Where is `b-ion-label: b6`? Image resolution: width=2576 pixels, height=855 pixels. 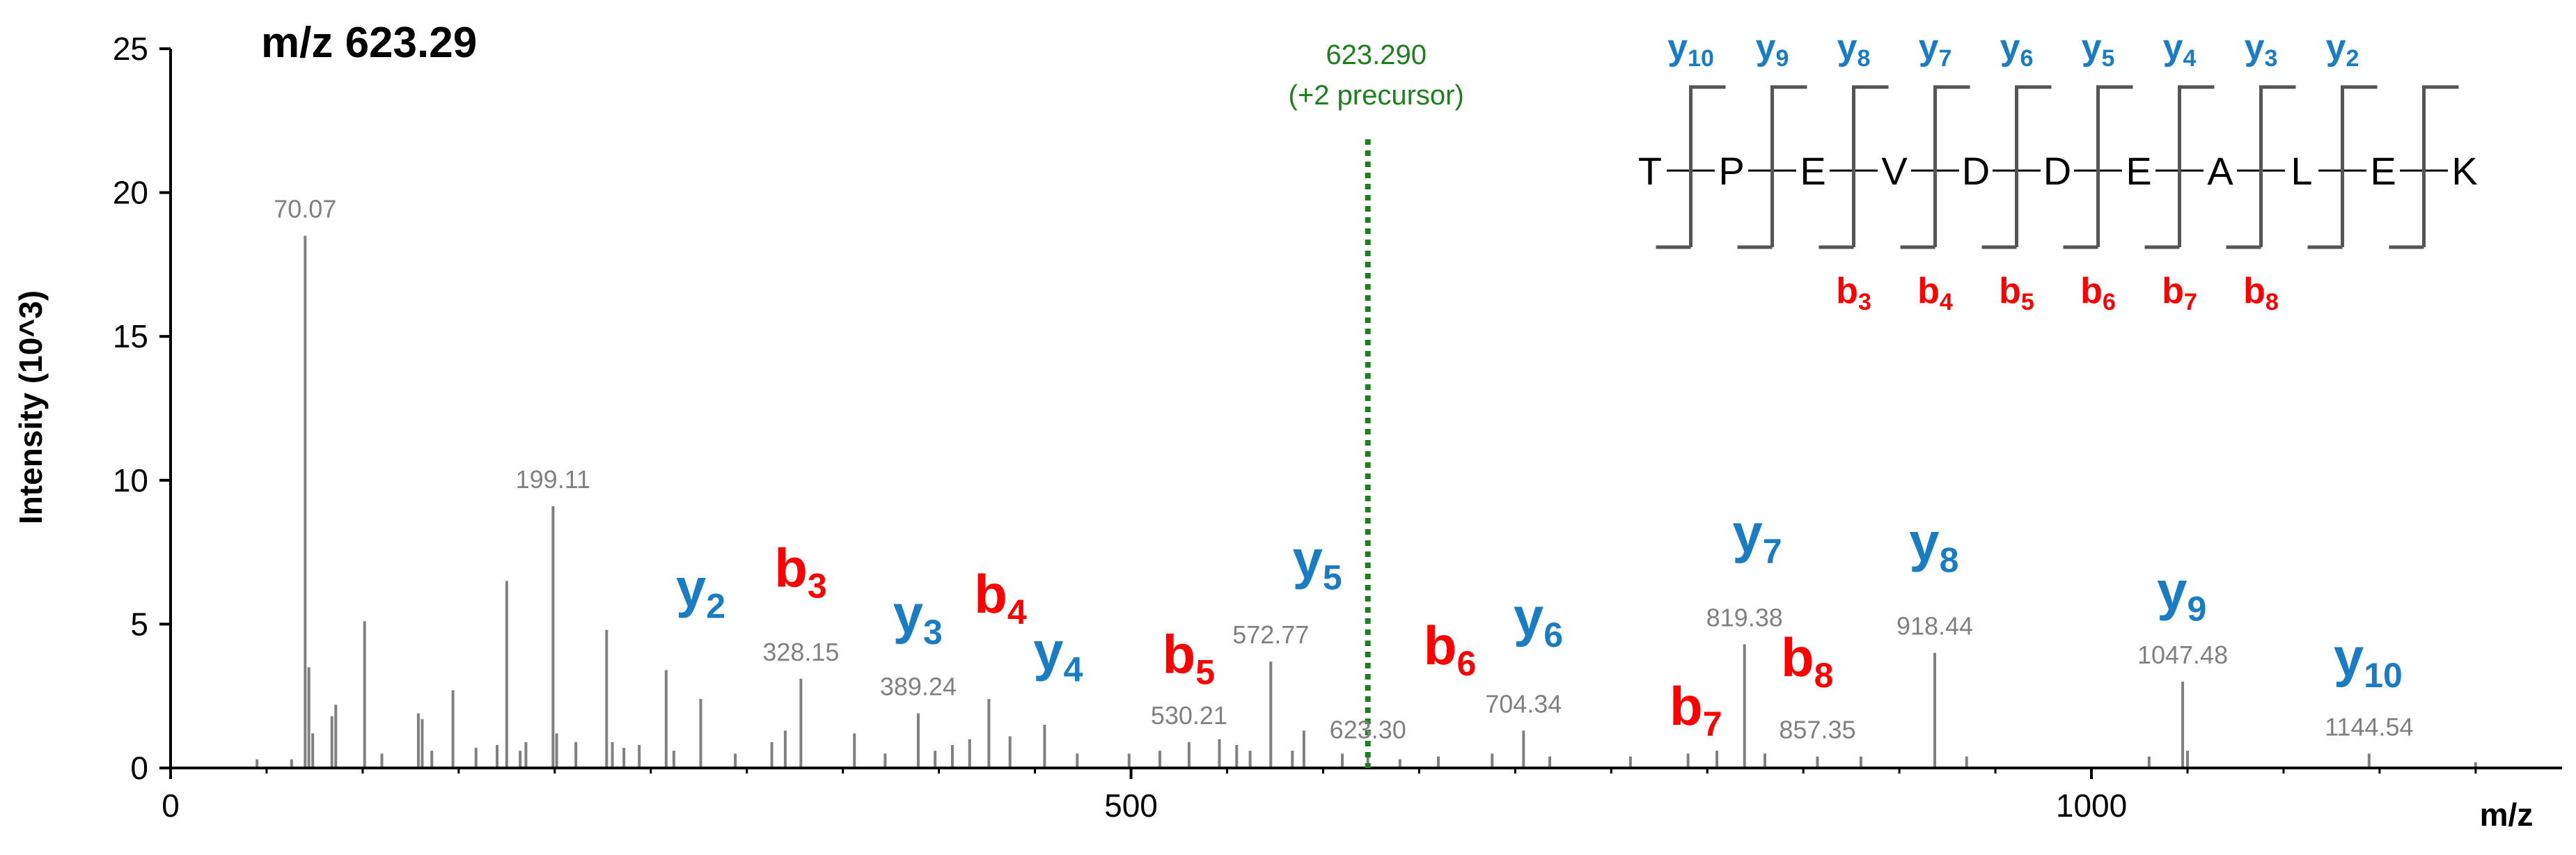
b-ion-label: b6 is located at coordinates (1450, 649).